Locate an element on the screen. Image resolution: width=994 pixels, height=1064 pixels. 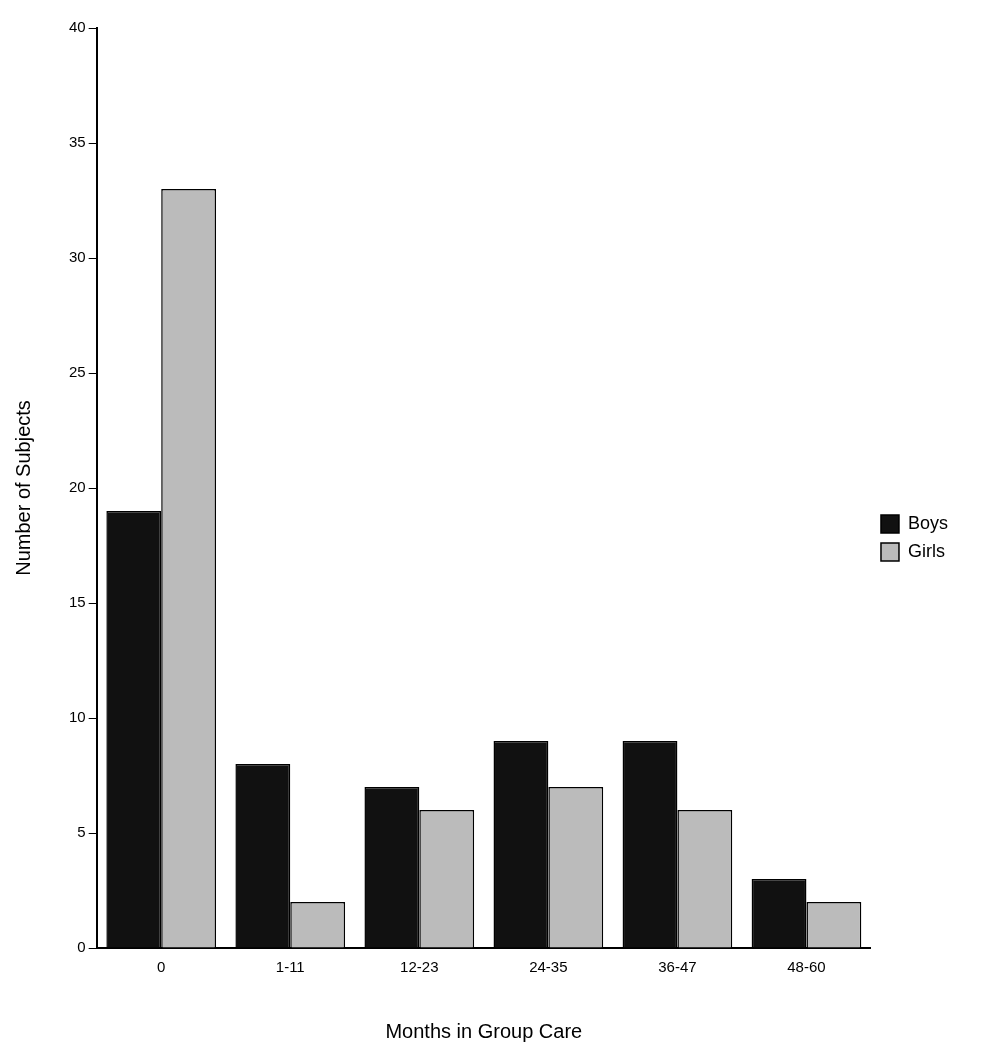
y-tick-label: 25 is located at coordinates (77, 372).